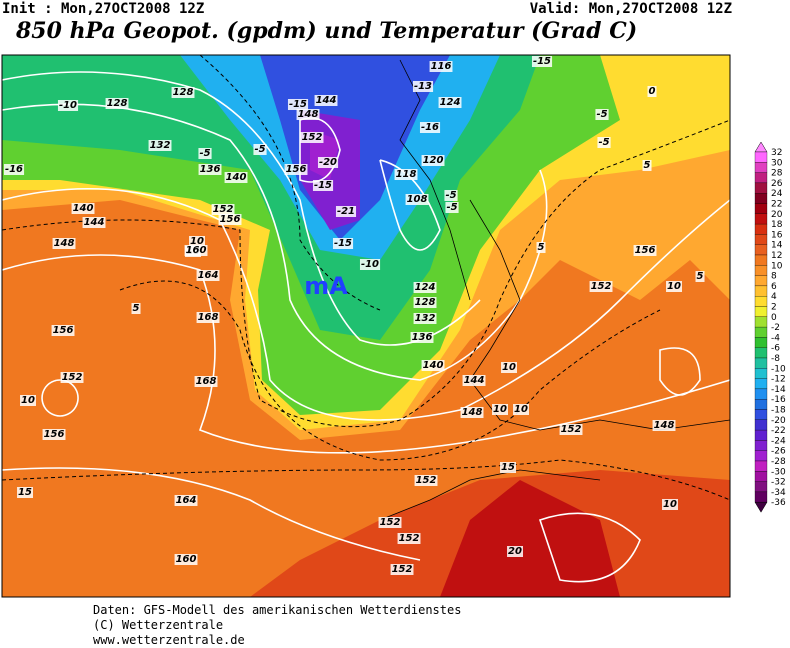  Describe the element at coordinates (776, 256) in the screenshot. I see `colorbar-label: 12` at that location.